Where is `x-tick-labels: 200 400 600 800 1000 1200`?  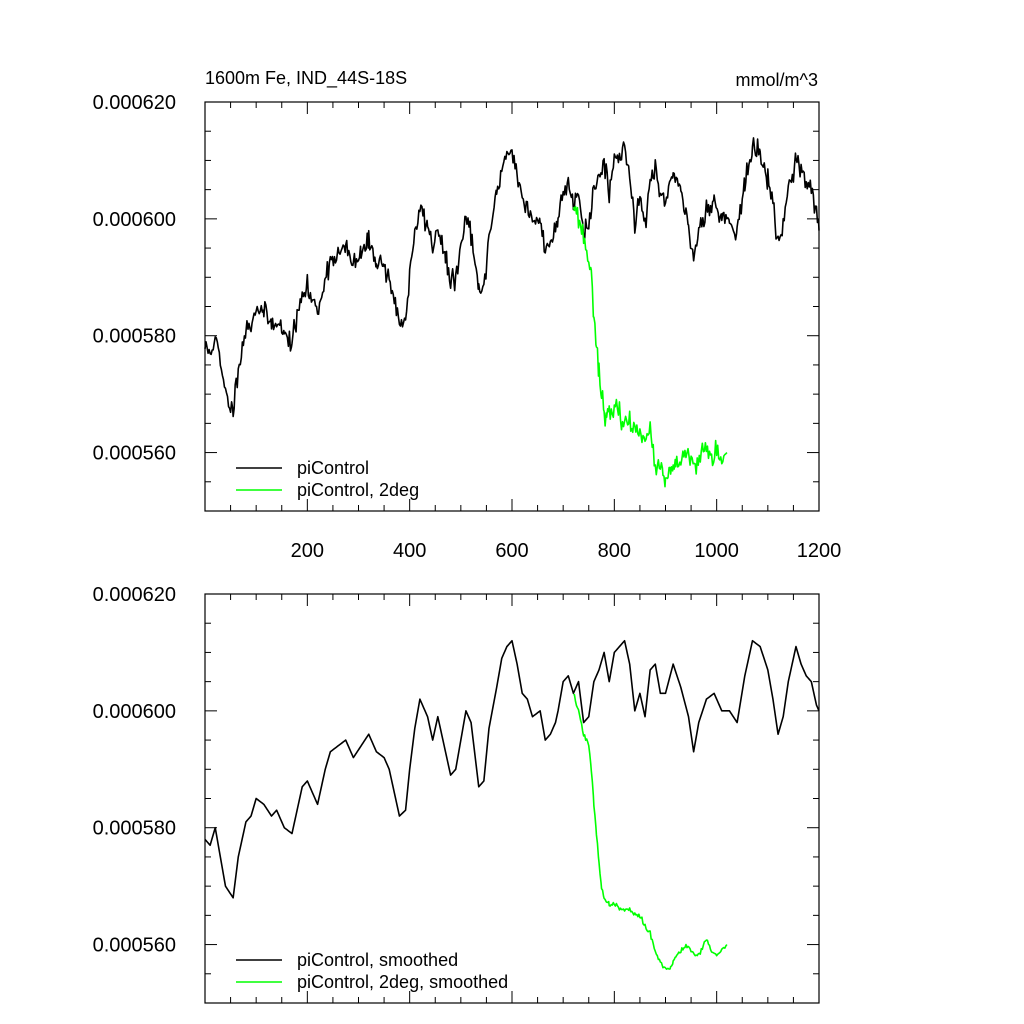
x-tick-labels: 200 400 600 800 1000 1200 is located at coordinates (566, 551).